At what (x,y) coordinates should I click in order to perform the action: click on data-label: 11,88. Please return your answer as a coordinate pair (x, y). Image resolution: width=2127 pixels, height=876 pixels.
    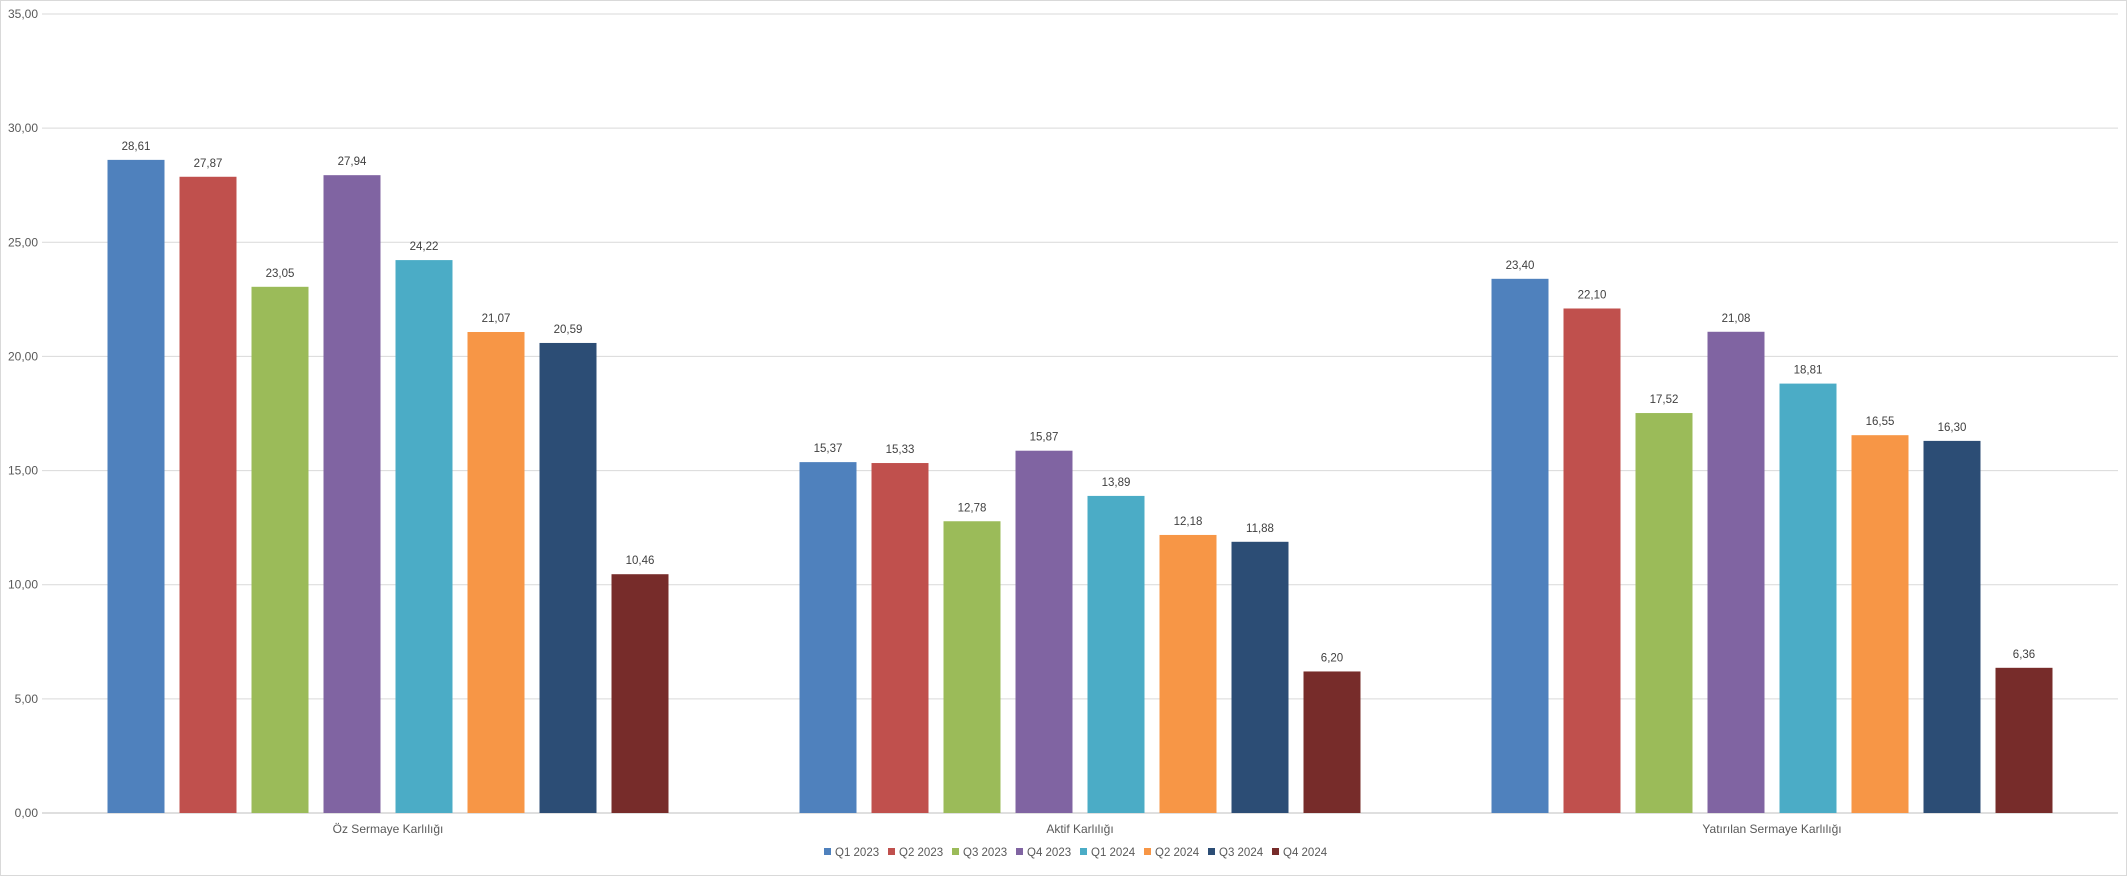
    Looking at the image, I should click on (1260, 529).